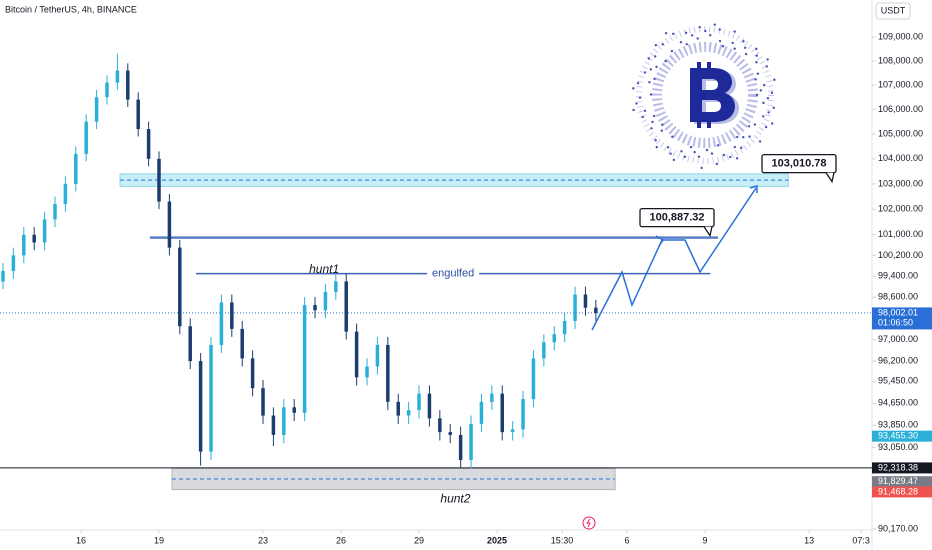 Image resolution: width=932 pixels, height=550 pixels. What do you see at coordinates (898, 467) in the screenshot?
I see `price-label: 92,318.38` at bounding box center [898, 467].